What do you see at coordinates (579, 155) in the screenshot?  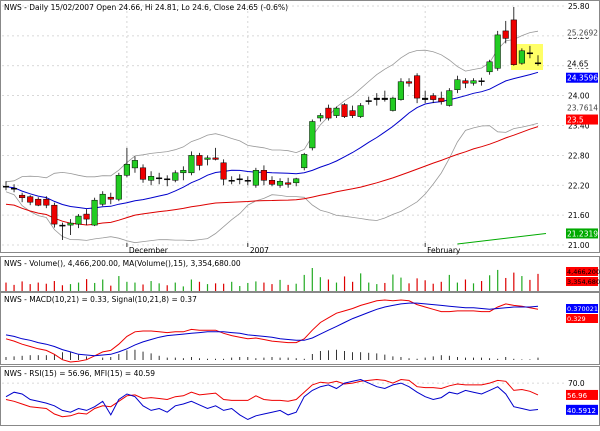 I see `price-tick-5: 22.80` at bounding box center [579, 155].